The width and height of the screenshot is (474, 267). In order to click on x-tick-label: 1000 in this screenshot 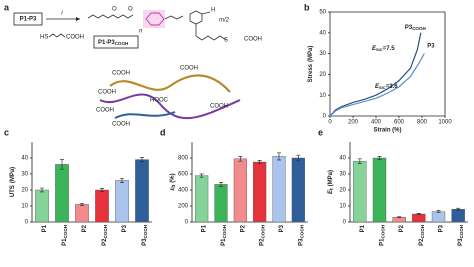, I will do `click(445, 123)`.